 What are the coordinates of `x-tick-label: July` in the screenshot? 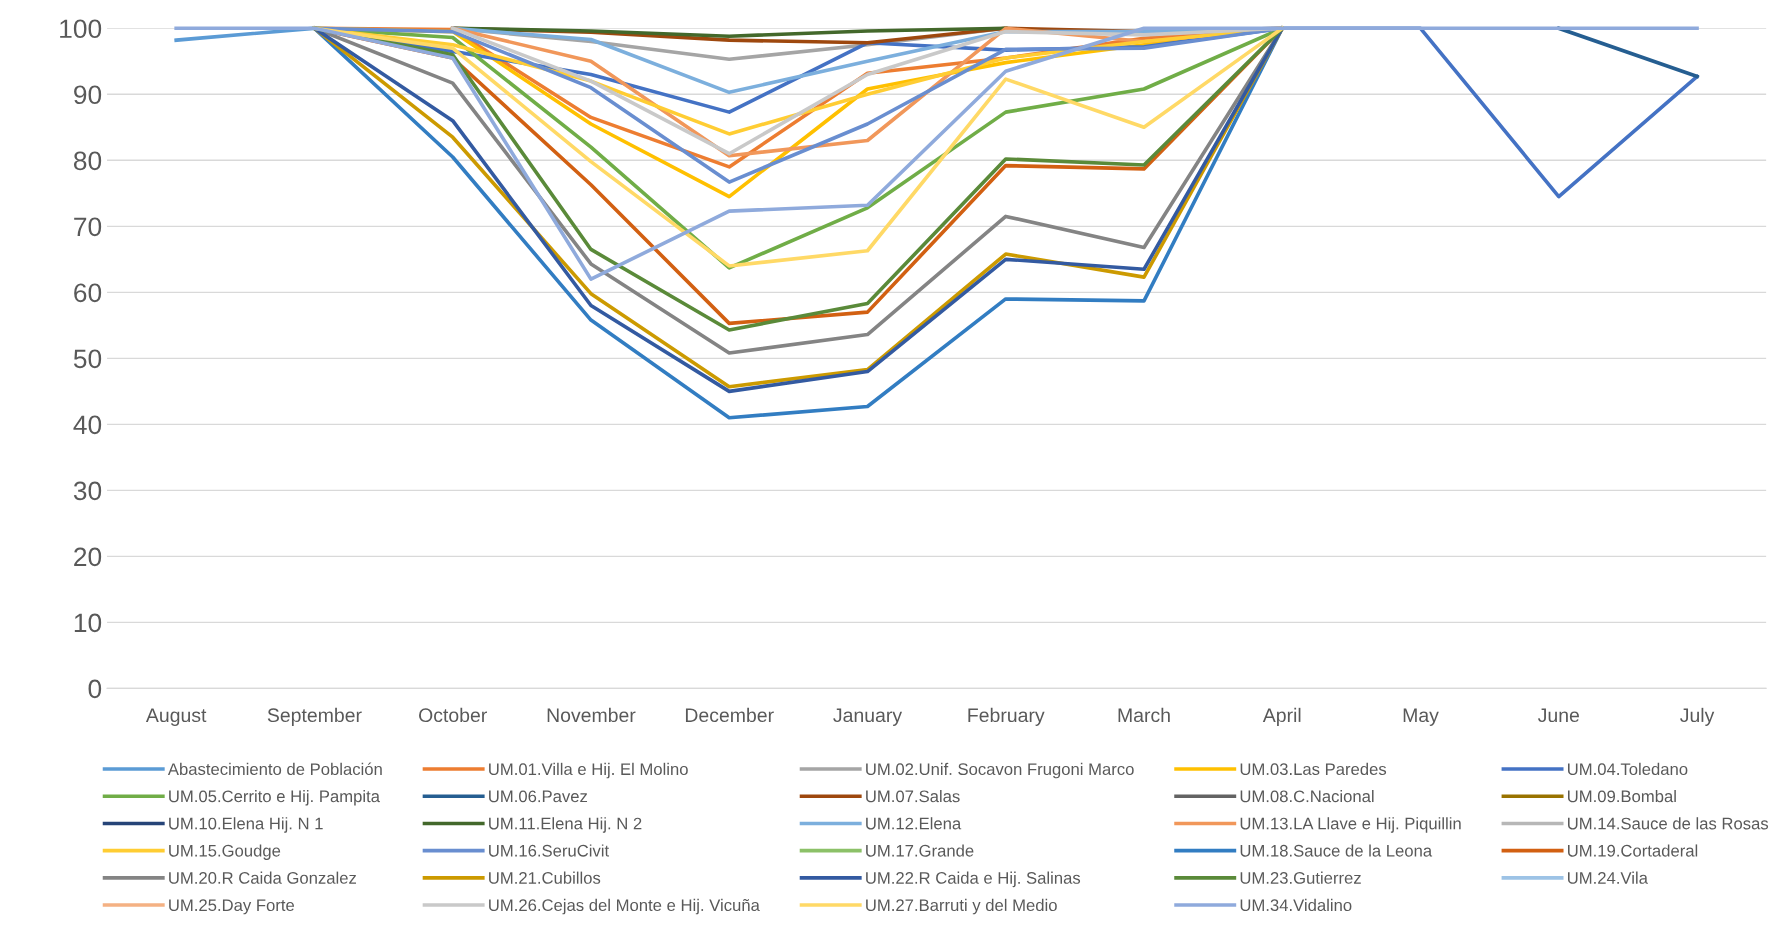 It's located at (1697, 716).